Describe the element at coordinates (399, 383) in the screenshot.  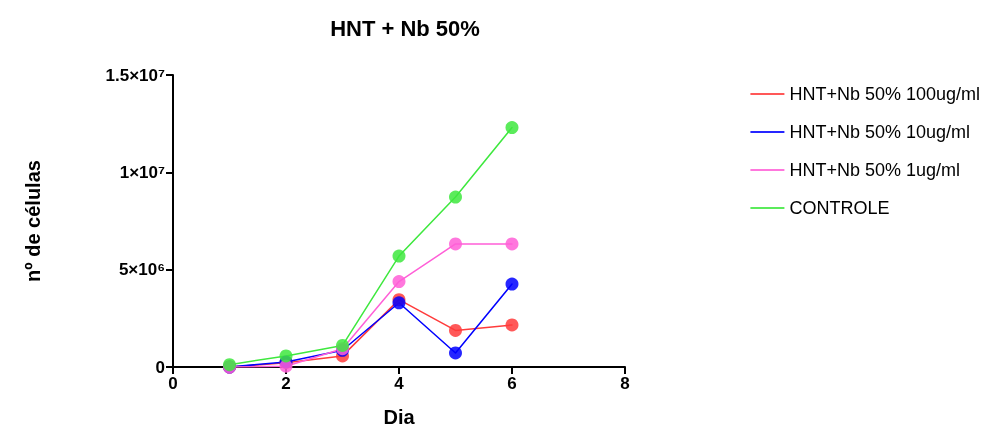
I see `x-tick-label: 4` at that location.